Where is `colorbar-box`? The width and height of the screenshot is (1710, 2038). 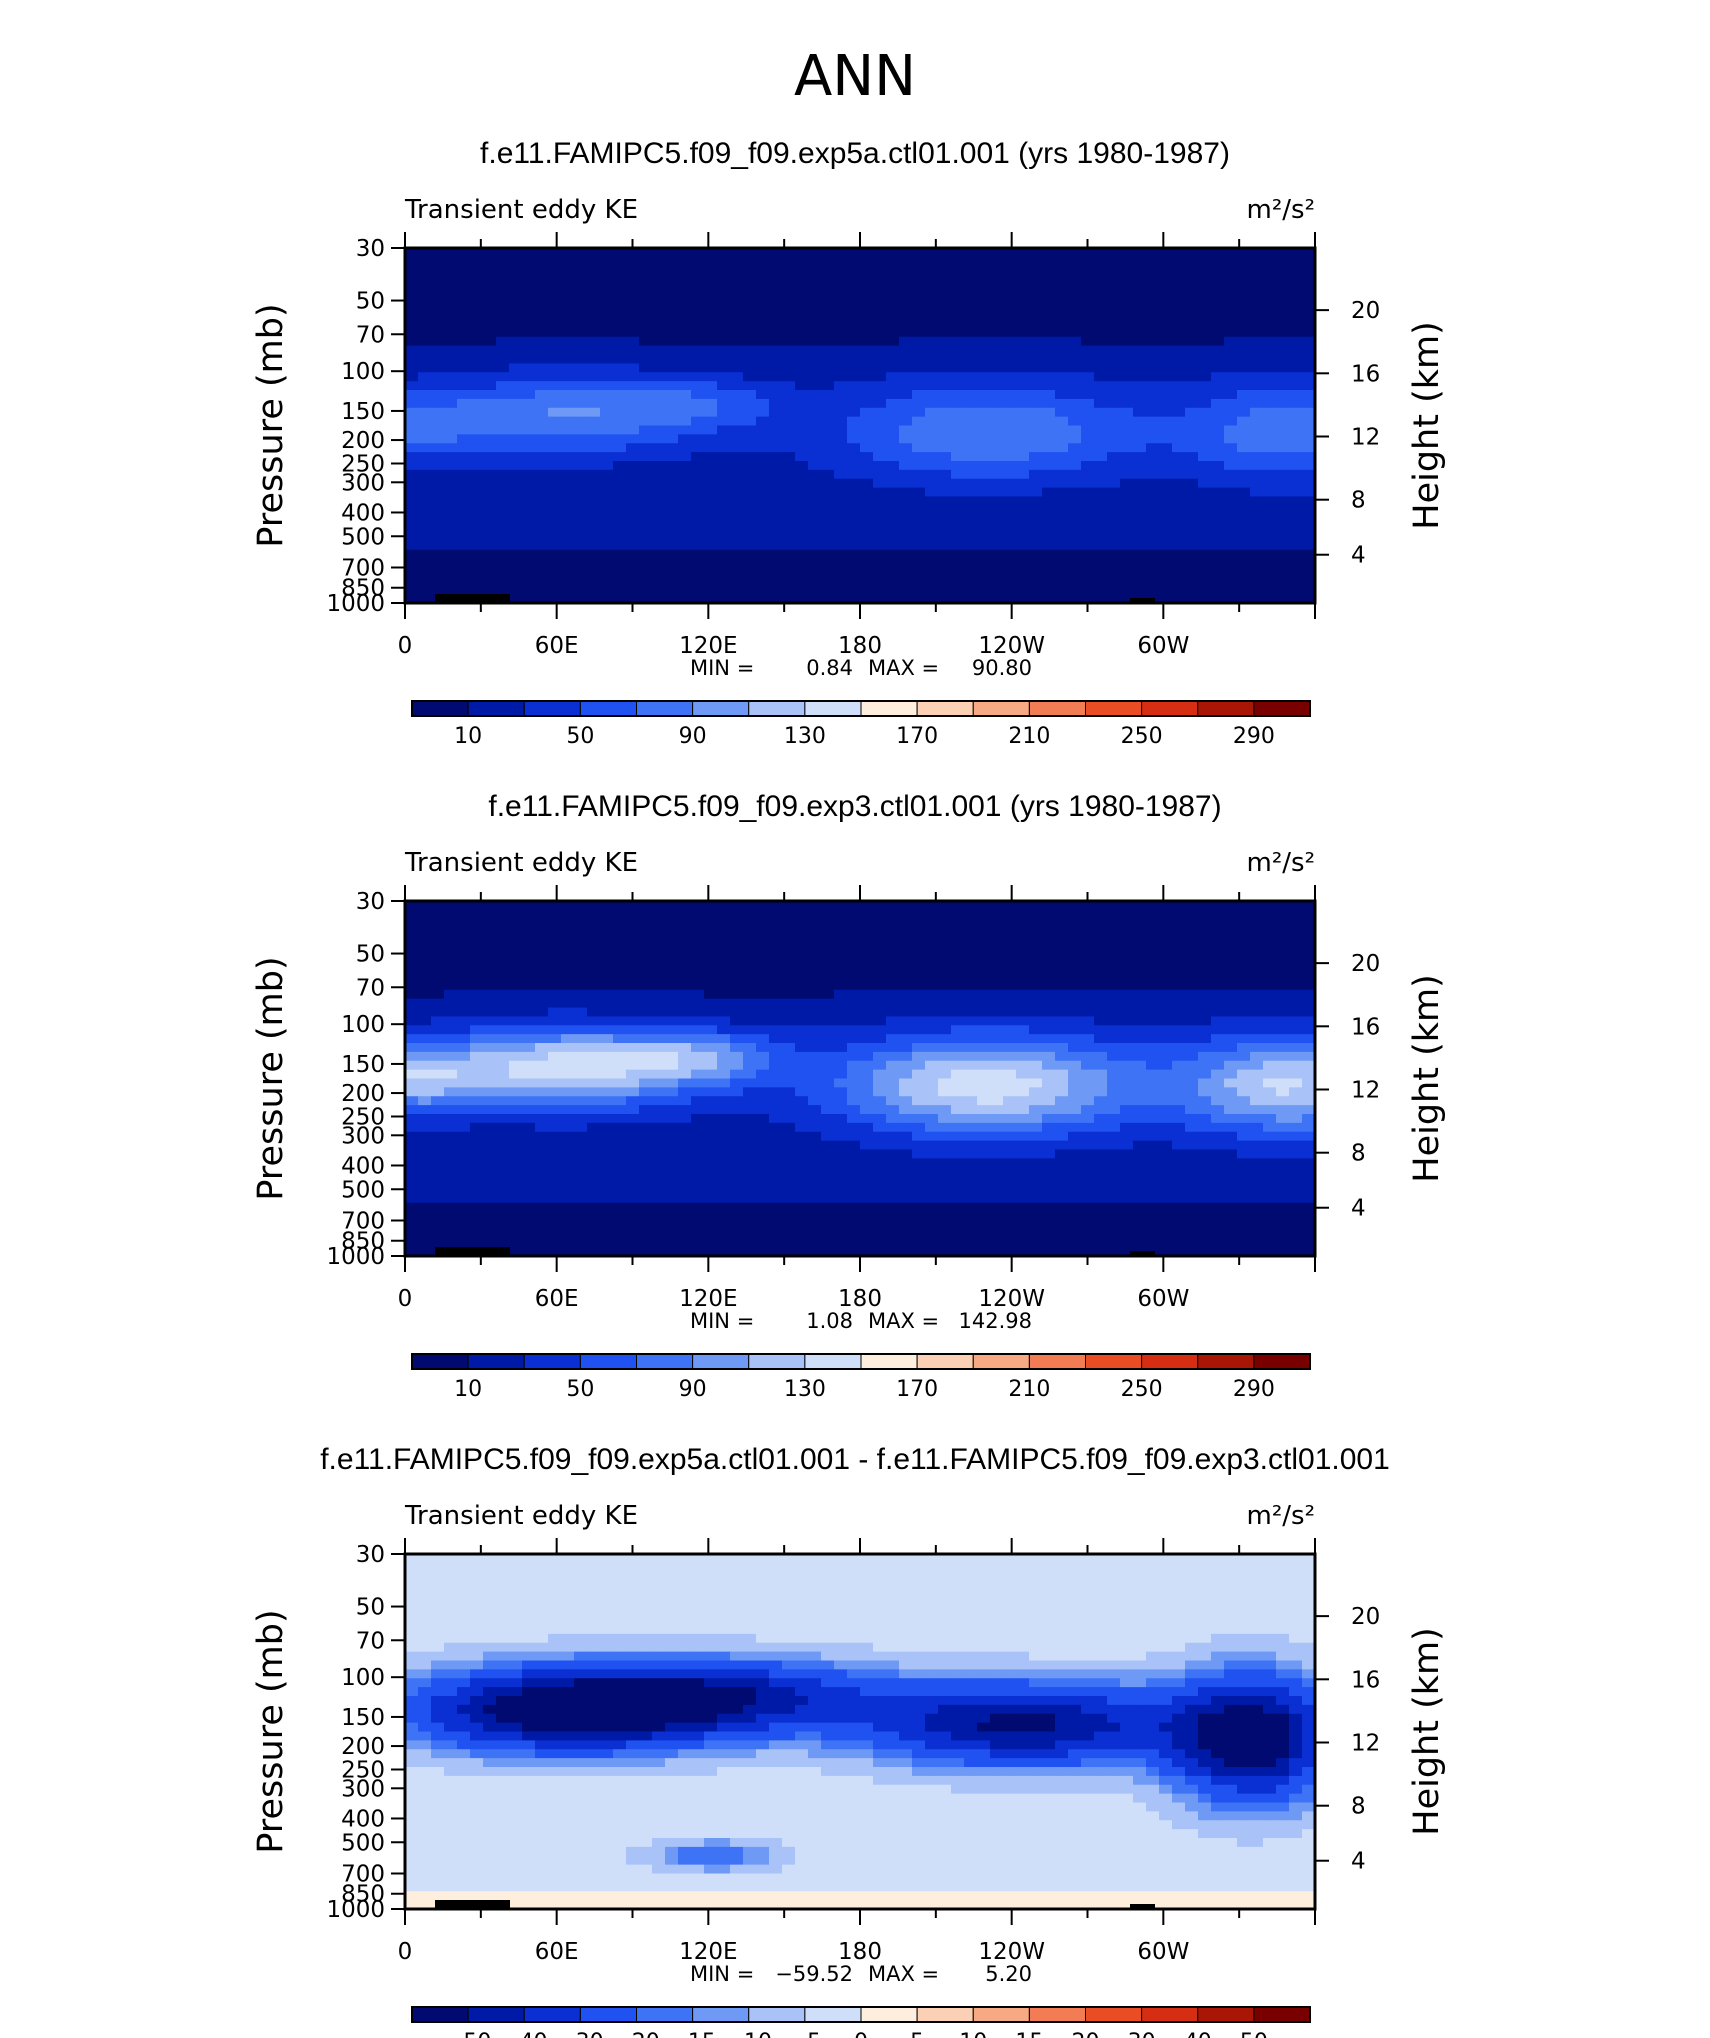 colorbar-box is located at coordinates (721, 708).